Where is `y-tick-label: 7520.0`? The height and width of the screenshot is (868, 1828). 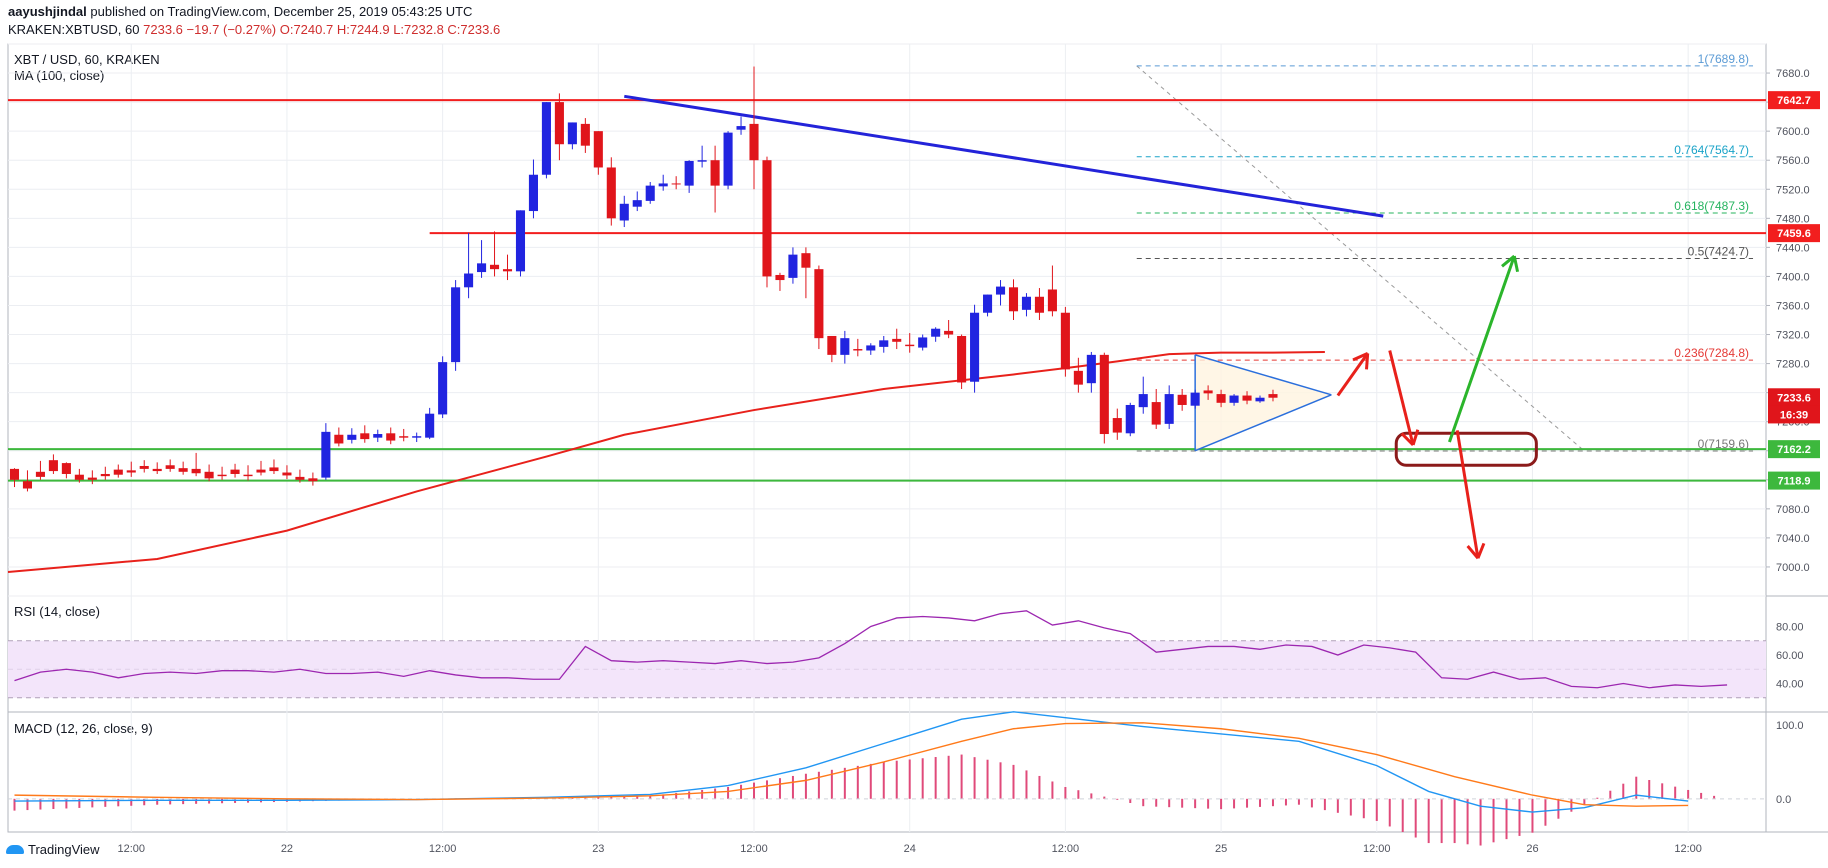
y-tick-label: 7520.0 is located at coordinates (1793, 190).